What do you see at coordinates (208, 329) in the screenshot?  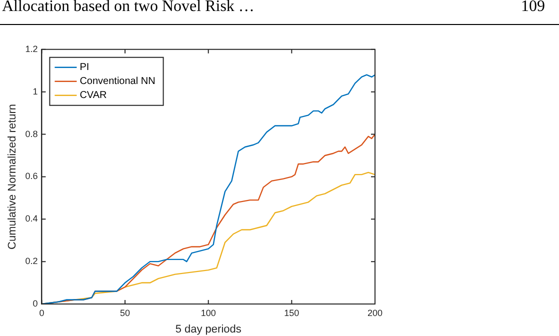 I see `x-axis-title: 5 day periods` at bounding box center [208, 329].